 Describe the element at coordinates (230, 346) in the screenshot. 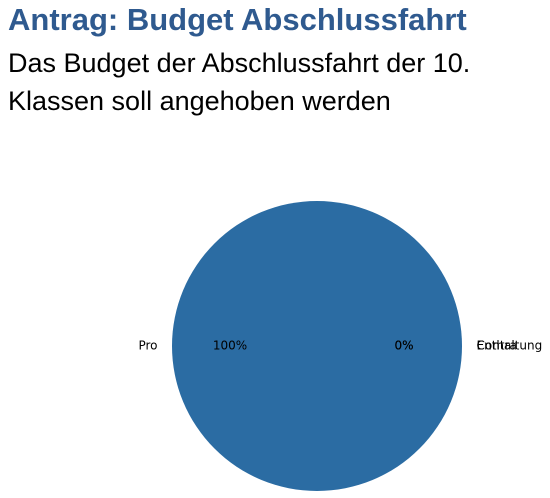

I see `slice-value-label: 100%` at that location.